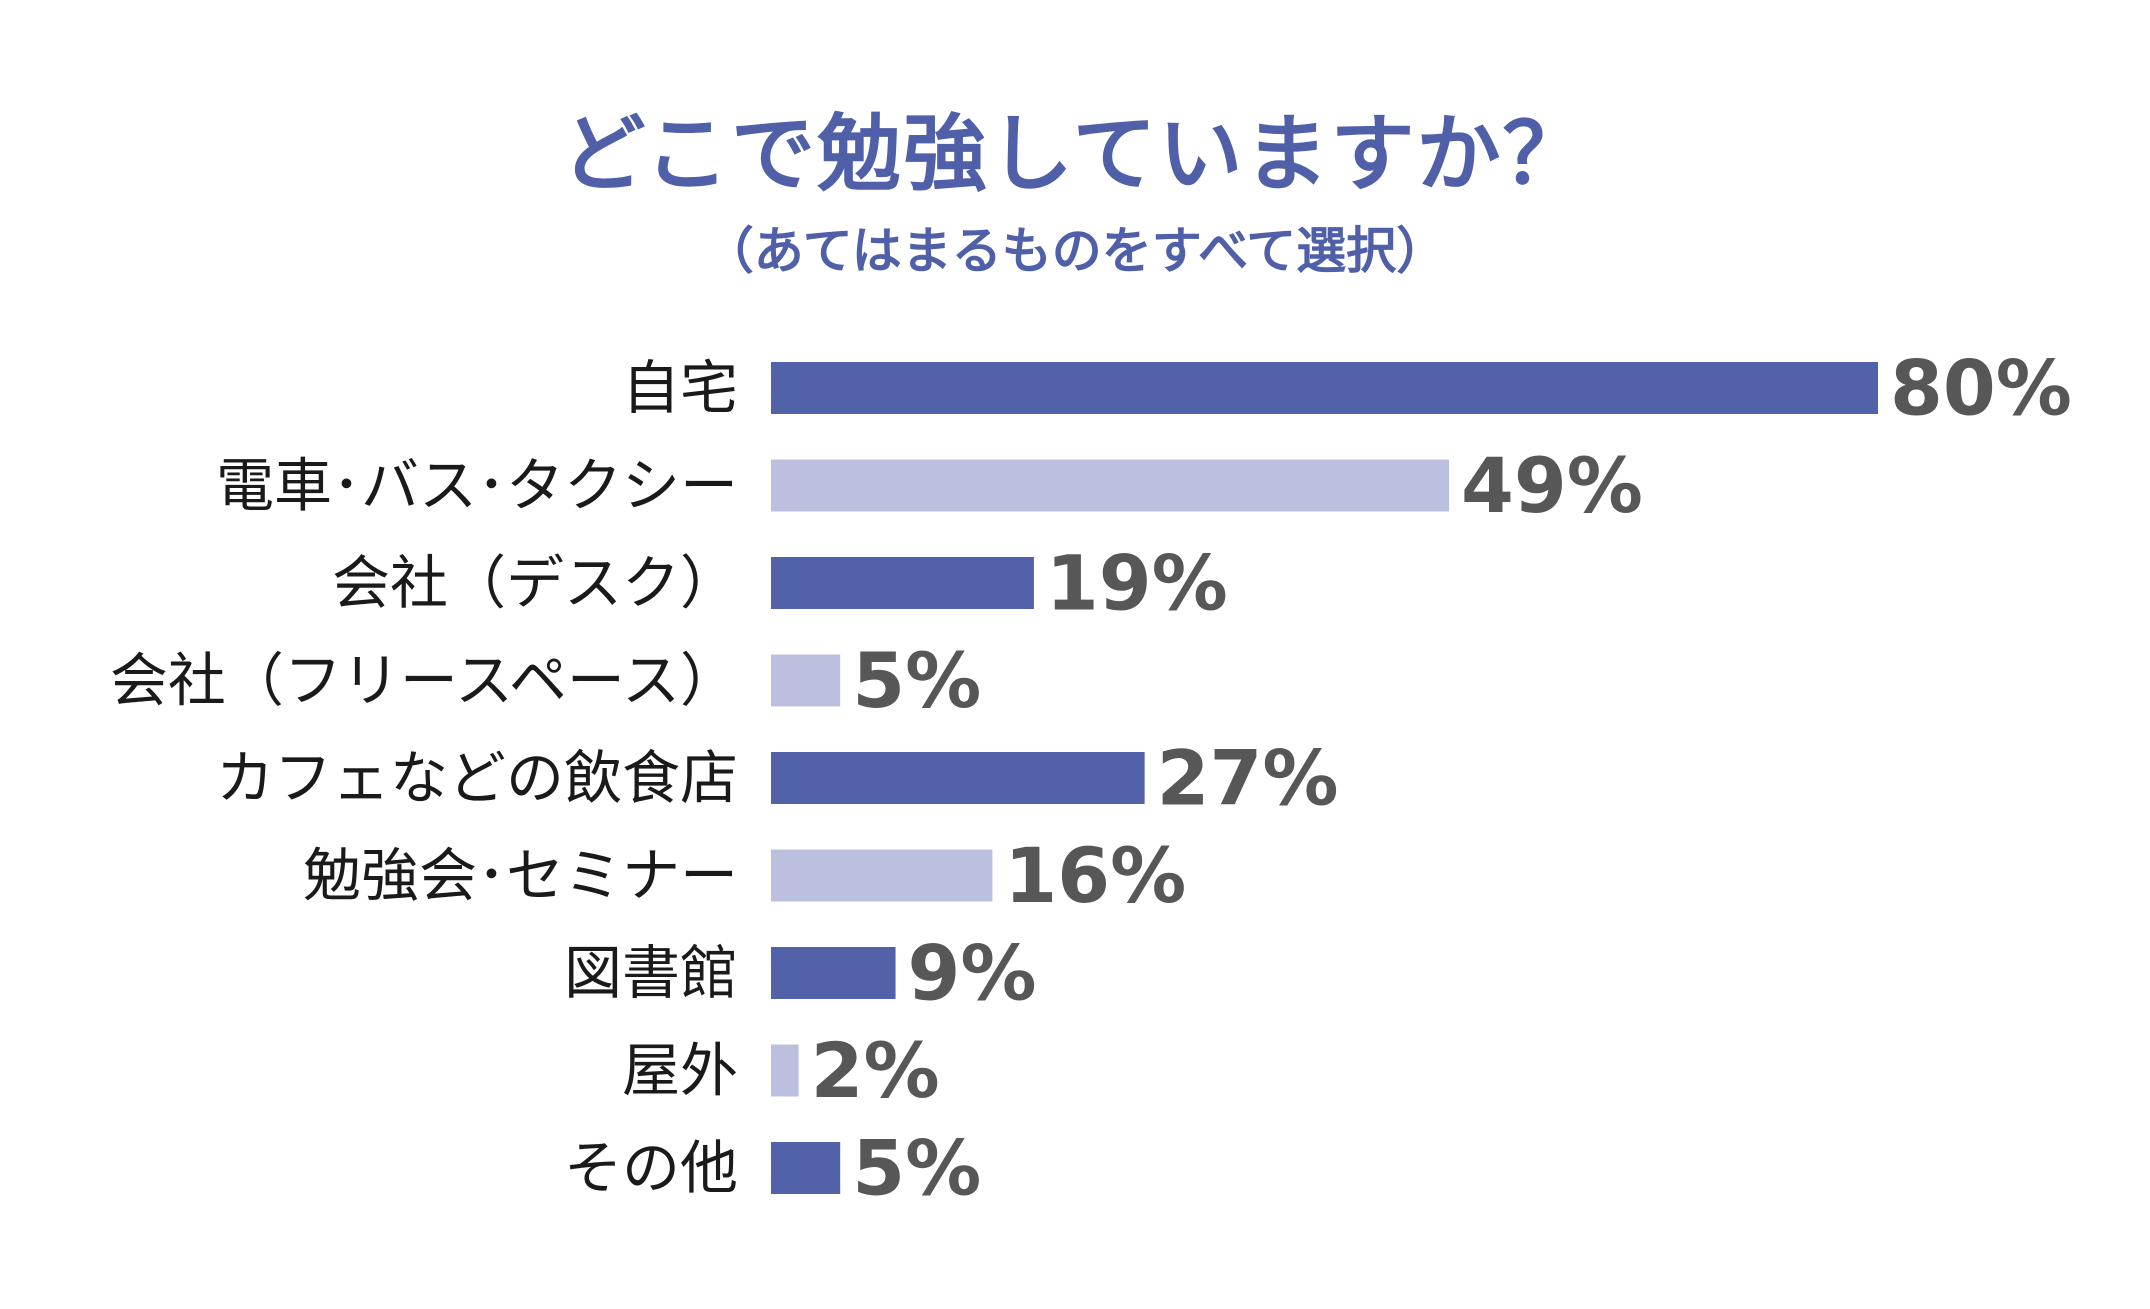  Describe the element at coordinates (1075, 154) in the screenshot. I see `chart-title: どこで勉強していますか？` at that location.